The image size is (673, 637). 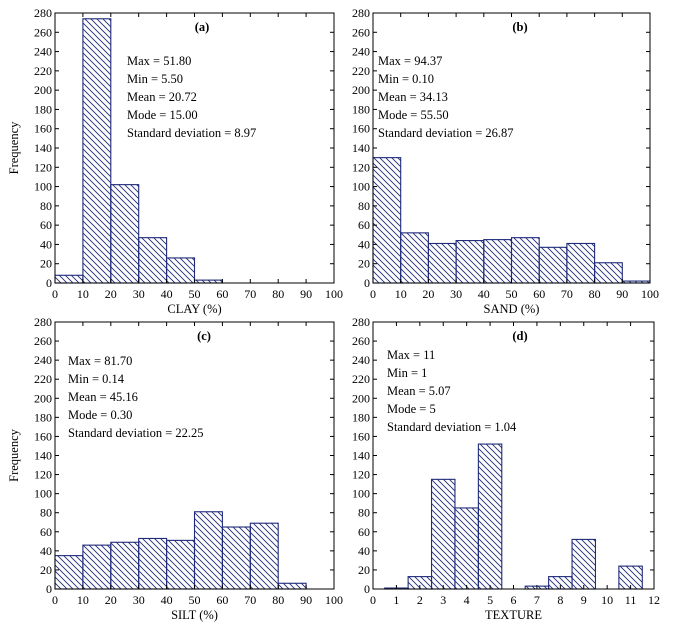 What do you see at coordinates (364, 244) in the screenshot?
I see `y-tick-label: 40` at bounding box center [364, 244].